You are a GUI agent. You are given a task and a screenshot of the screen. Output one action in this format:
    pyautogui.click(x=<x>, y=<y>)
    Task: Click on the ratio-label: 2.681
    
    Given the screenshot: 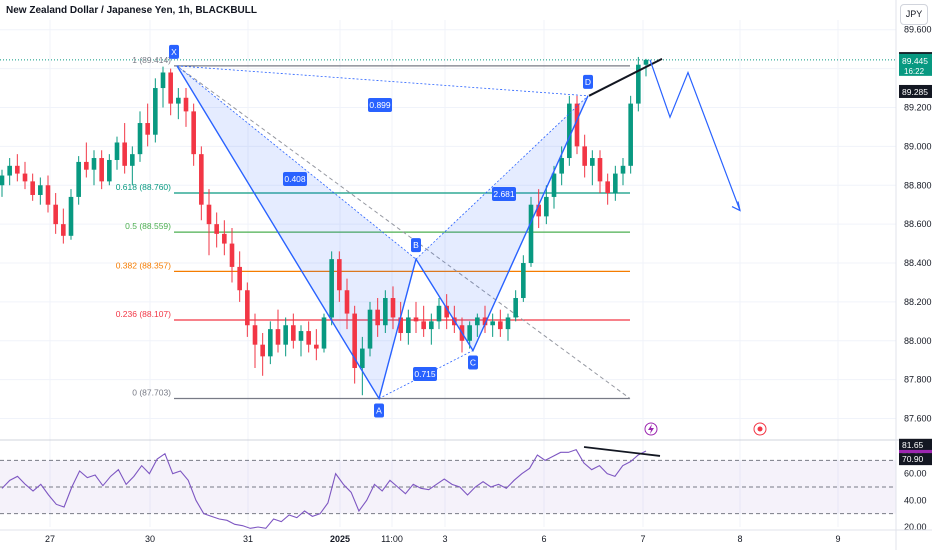 What is the action you would take?
    pyautogui.click(x=504, y=194)
    